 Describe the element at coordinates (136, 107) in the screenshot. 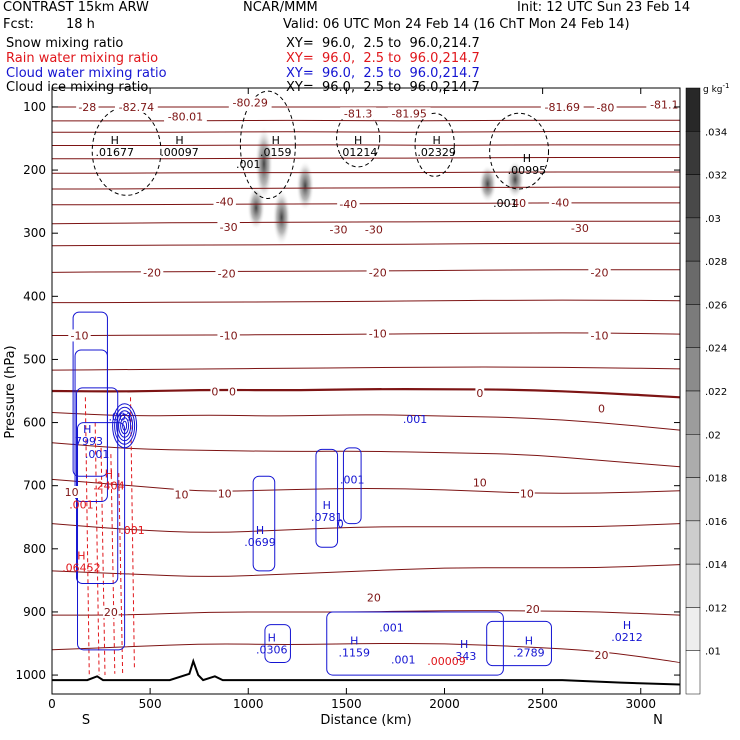

I see `temperature-label-1: -82.74` at that location.